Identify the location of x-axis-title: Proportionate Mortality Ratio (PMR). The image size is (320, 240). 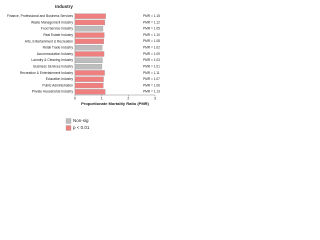
(115, 103).